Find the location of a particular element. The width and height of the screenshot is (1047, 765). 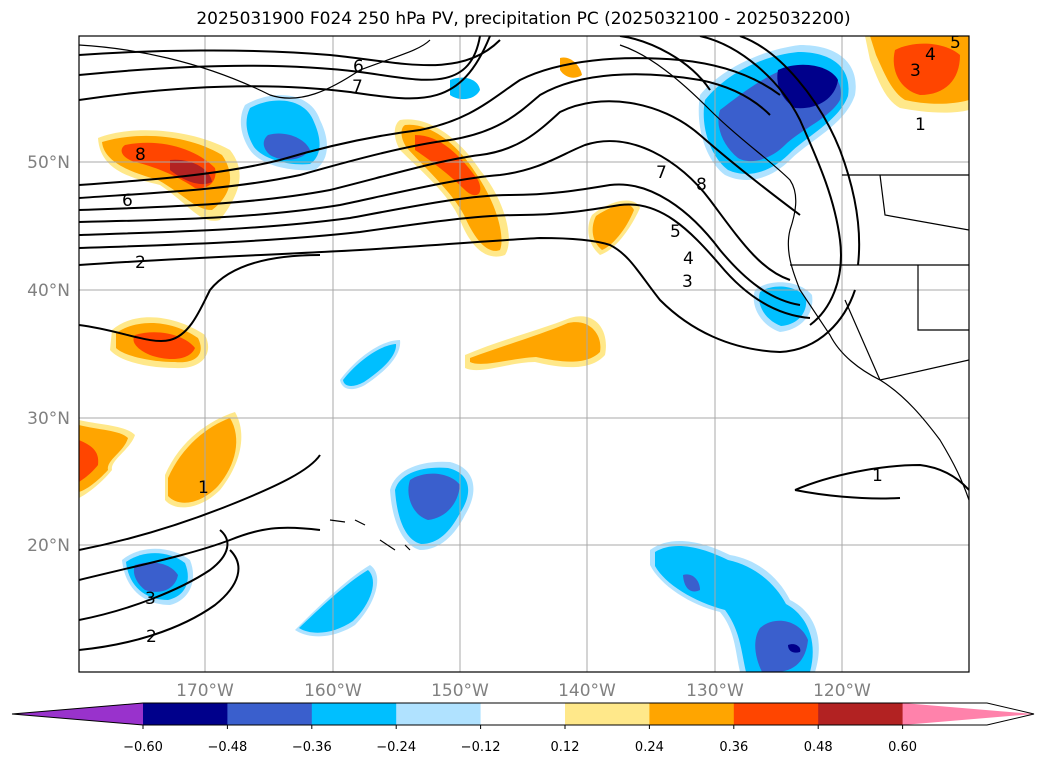

colorbar-tick-label: 0.48 is located at coordinates (818, 747).